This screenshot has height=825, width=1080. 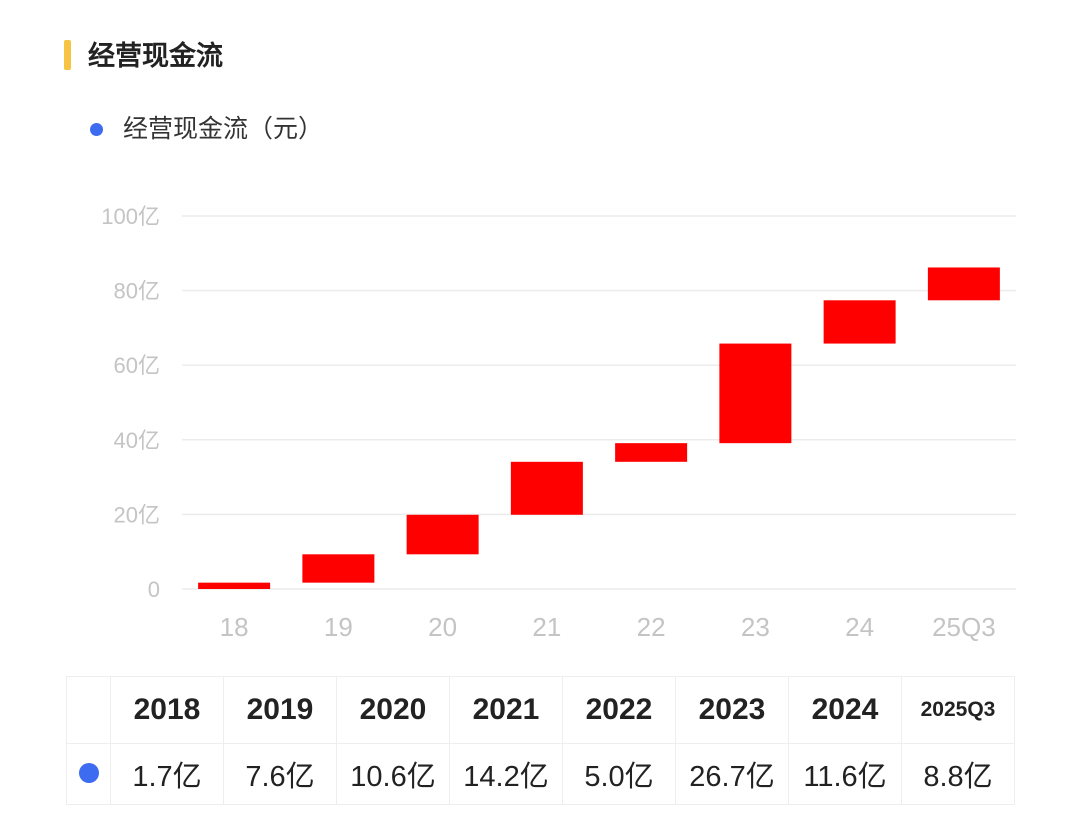 What do you see at coordinates (67, 55) in the screenshot?
I see `title-accent-bar` at bounding box center [67, 55].